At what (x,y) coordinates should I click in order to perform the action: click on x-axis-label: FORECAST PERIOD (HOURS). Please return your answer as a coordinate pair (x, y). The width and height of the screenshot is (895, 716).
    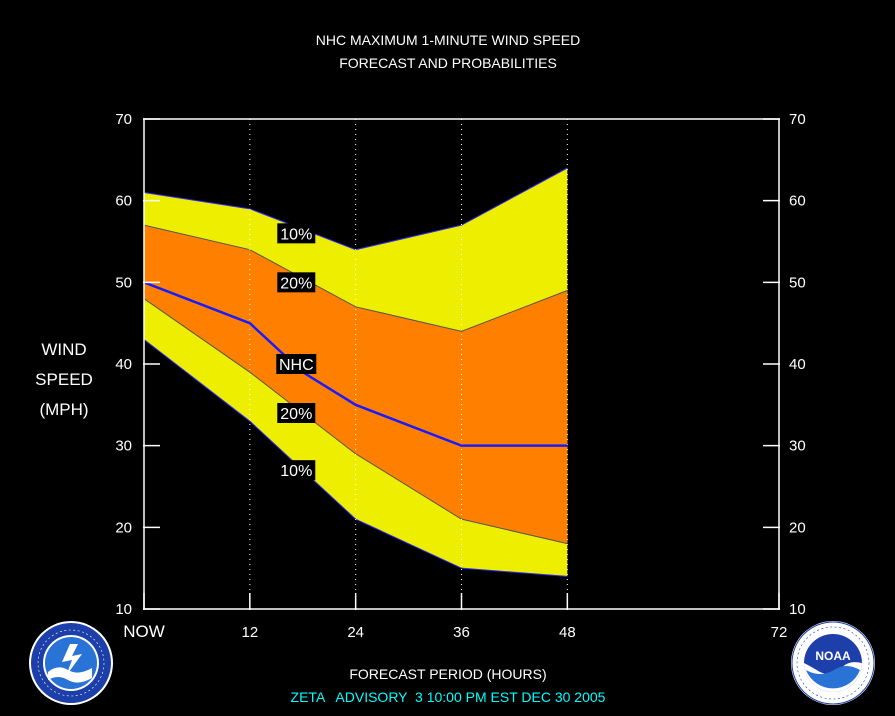
    Looking at the image, I should click on (447, 674).